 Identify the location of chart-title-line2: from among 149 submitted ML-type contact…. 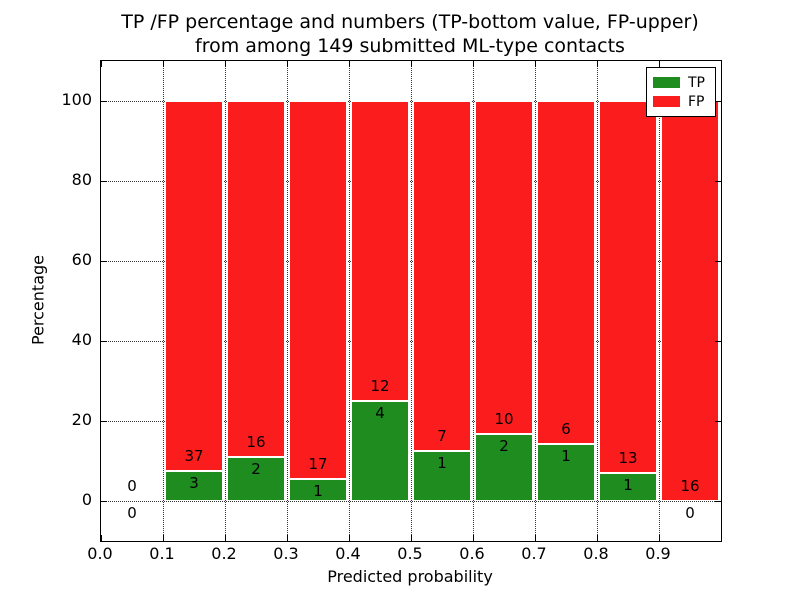
(410, 46).